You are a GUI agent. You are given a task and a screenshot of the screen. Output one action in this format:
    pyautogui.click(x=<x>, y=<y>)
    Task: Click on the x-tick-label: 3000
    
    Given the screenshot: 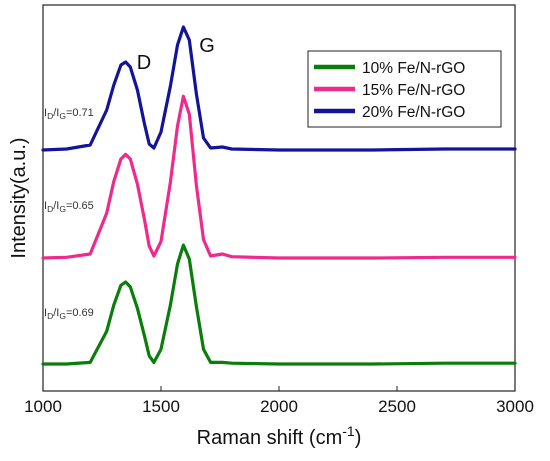 What is the action you would take?
    pyautogui.click(x=515, y=406)
    